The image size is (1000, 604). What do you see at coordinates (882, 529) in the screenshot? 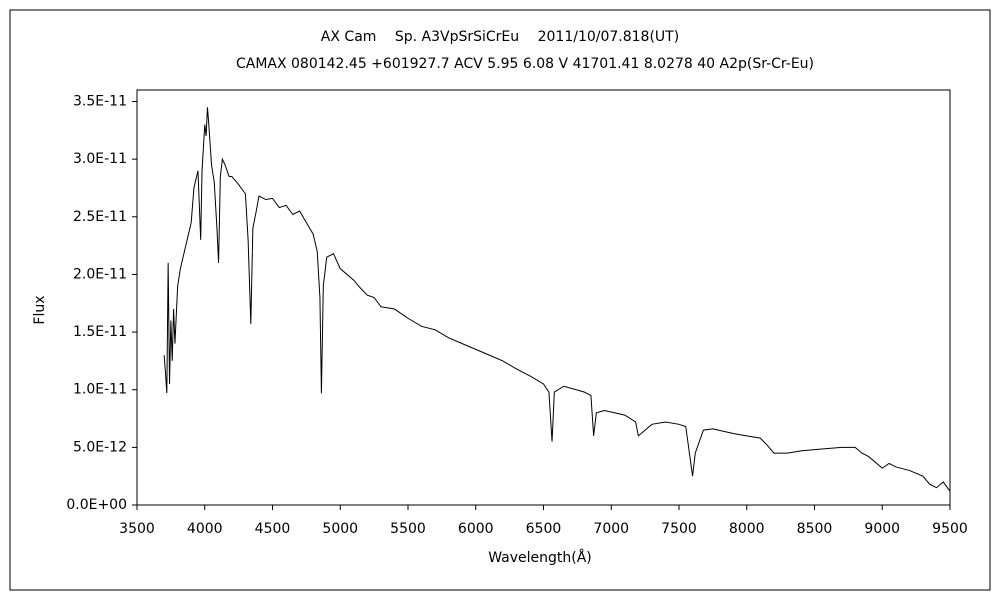
I see `x-tick-label: 9000` at bounding box center [882, 529].